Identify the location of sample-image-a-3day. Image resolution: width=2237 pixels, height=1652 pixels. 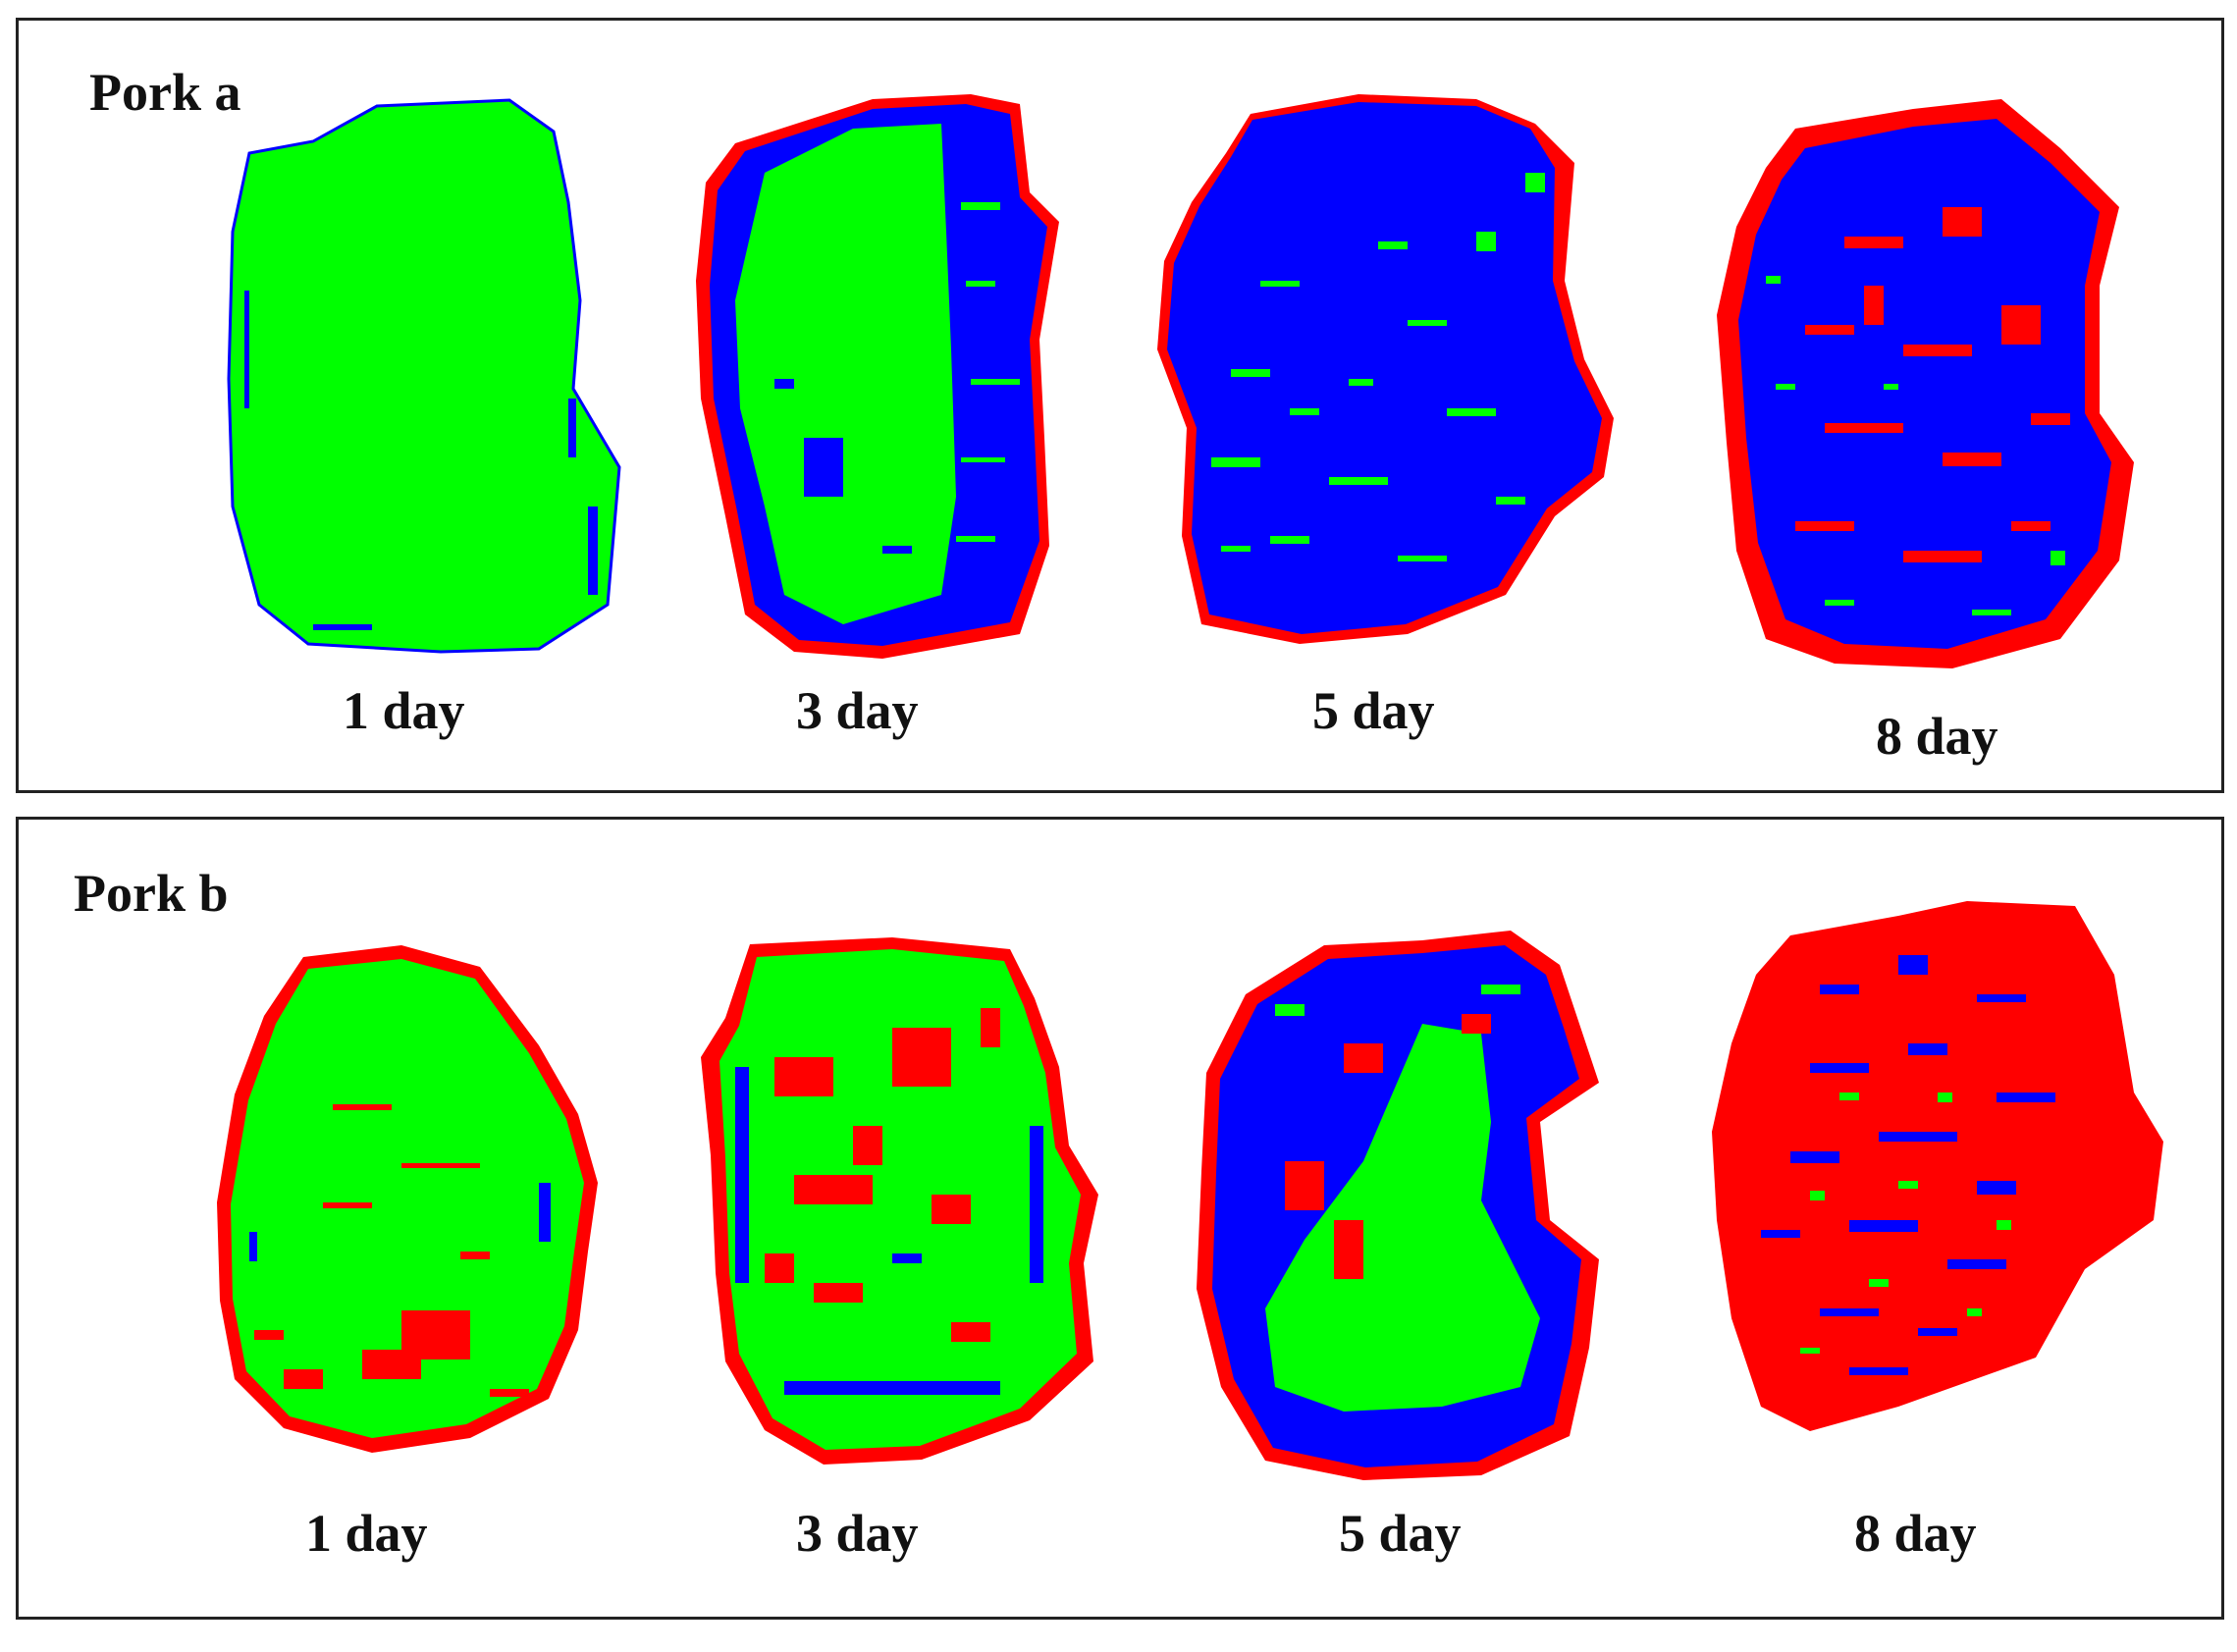
(882, 378).